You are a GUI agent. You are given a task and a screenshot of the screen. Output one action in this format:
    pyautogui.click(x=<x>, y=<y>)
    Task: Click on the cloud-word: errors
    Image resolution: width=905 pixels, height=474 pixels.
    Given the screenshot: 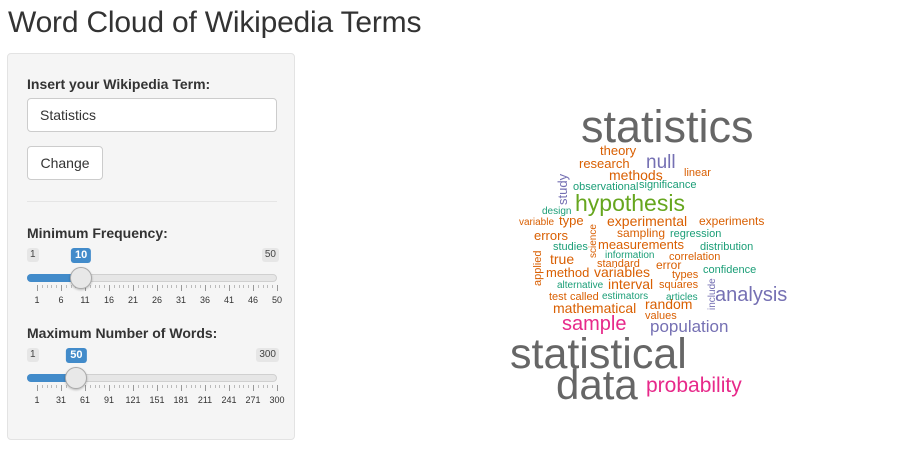 What is the action you would take?
    pyautogui.click(x=551, y=235)
    